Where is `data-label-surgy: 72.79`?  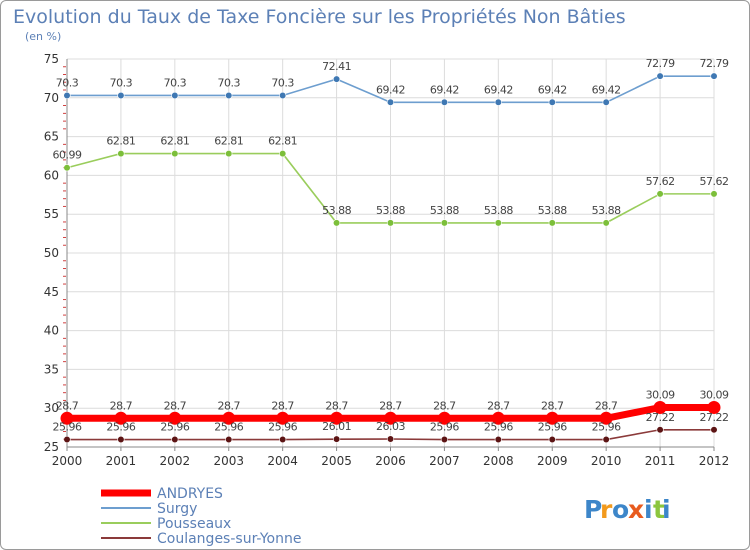
data-label-surgy: 72.79 is located at coordinates (660, 63).